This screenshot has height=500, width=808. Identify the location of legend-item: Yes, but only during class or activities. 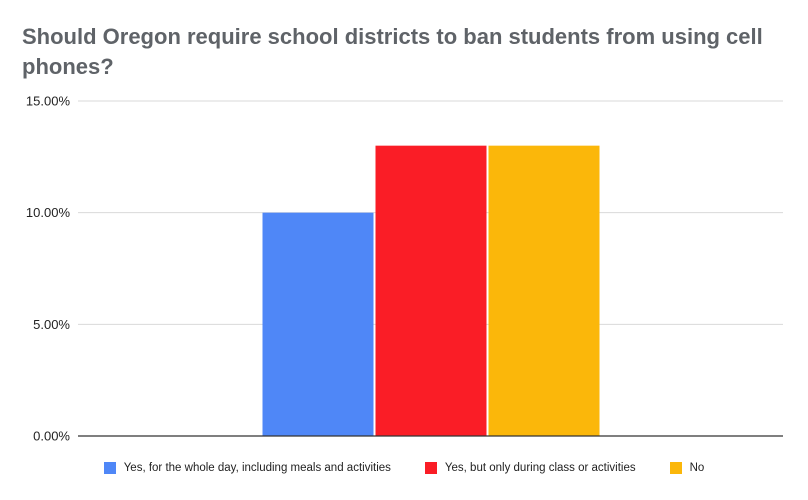
(530, 468).